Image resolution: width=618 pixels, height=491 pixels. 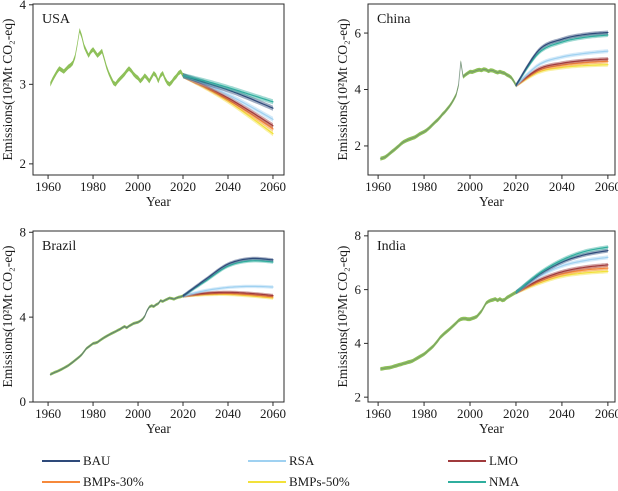 I want to click on legend-label: RSA, so click(x=302, y=460).